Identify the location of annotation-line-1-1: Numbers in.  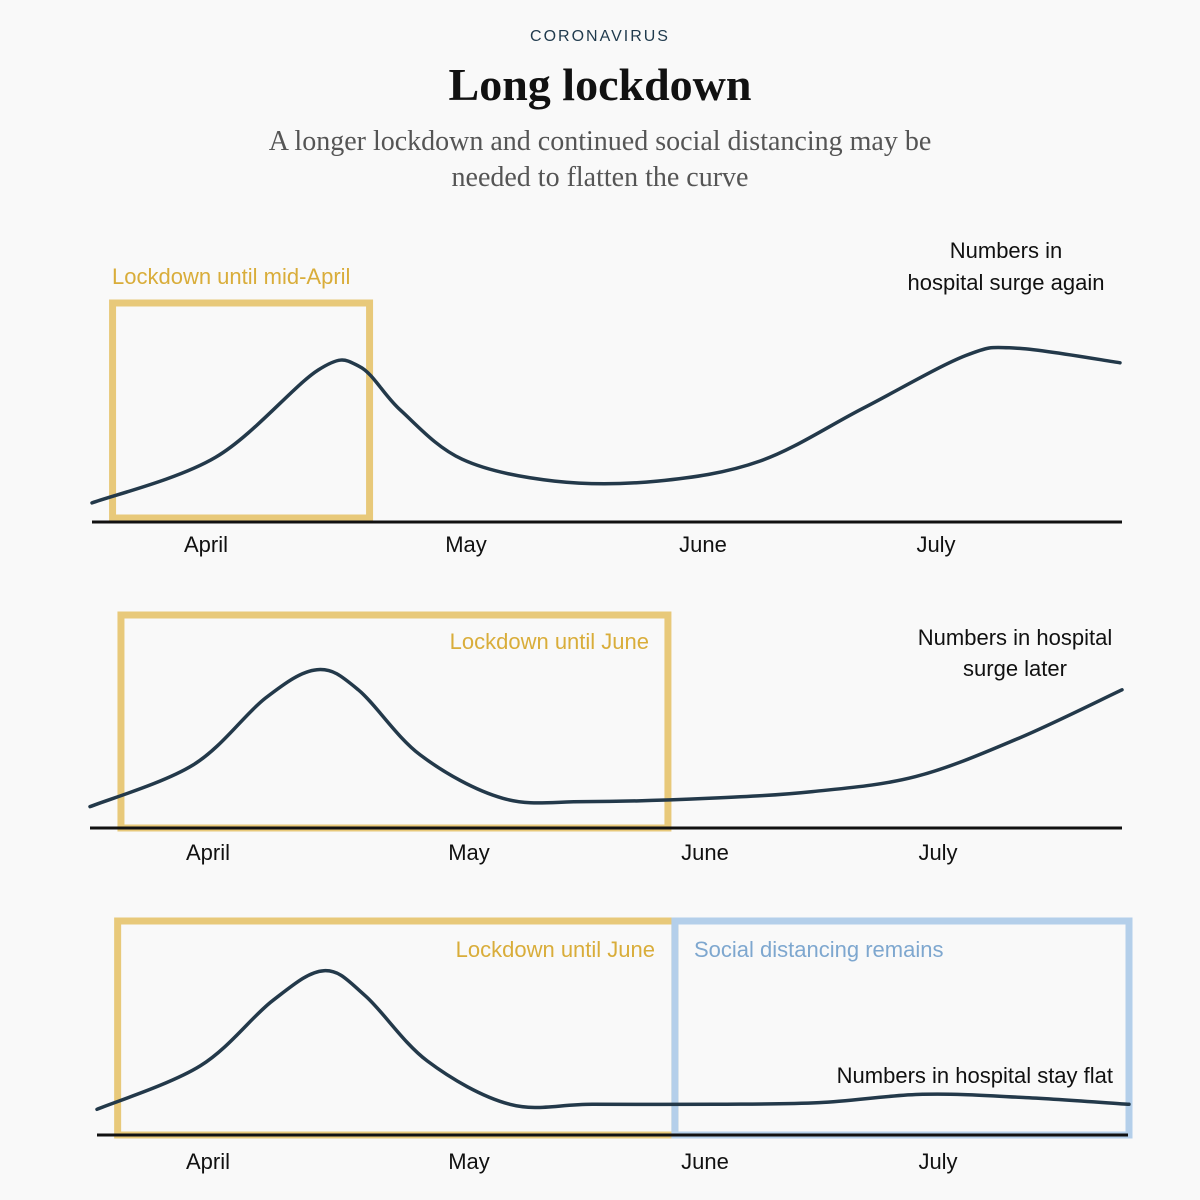
(1006, 250).